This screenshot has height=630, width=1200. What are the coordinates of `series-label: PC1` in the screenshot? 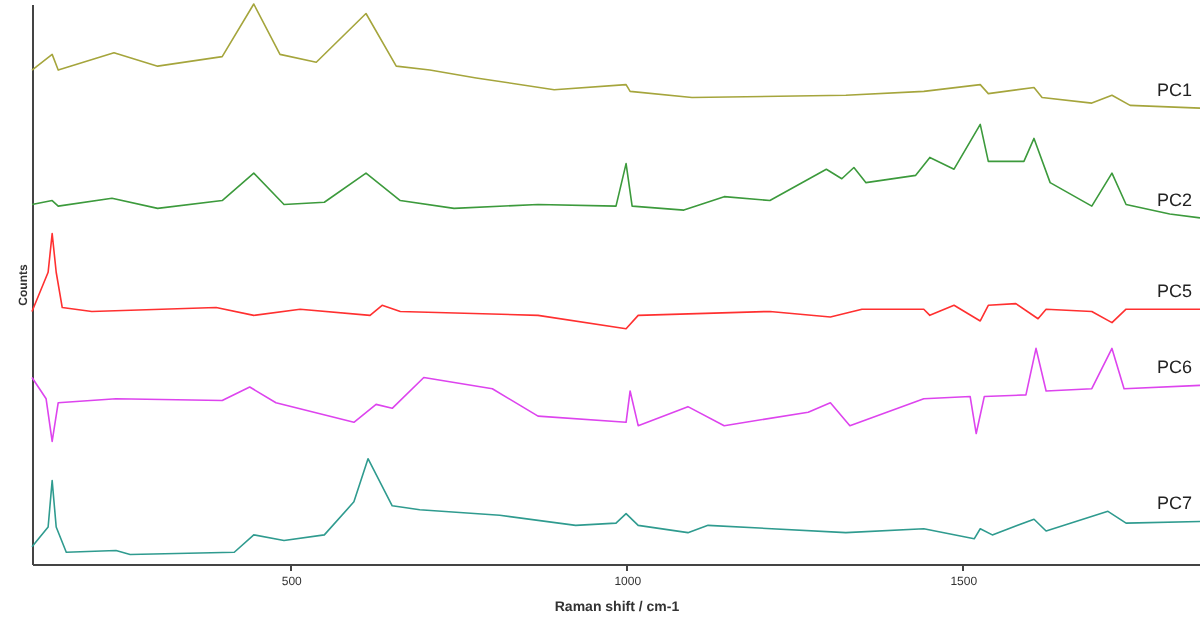 It's located at (1174, 90).